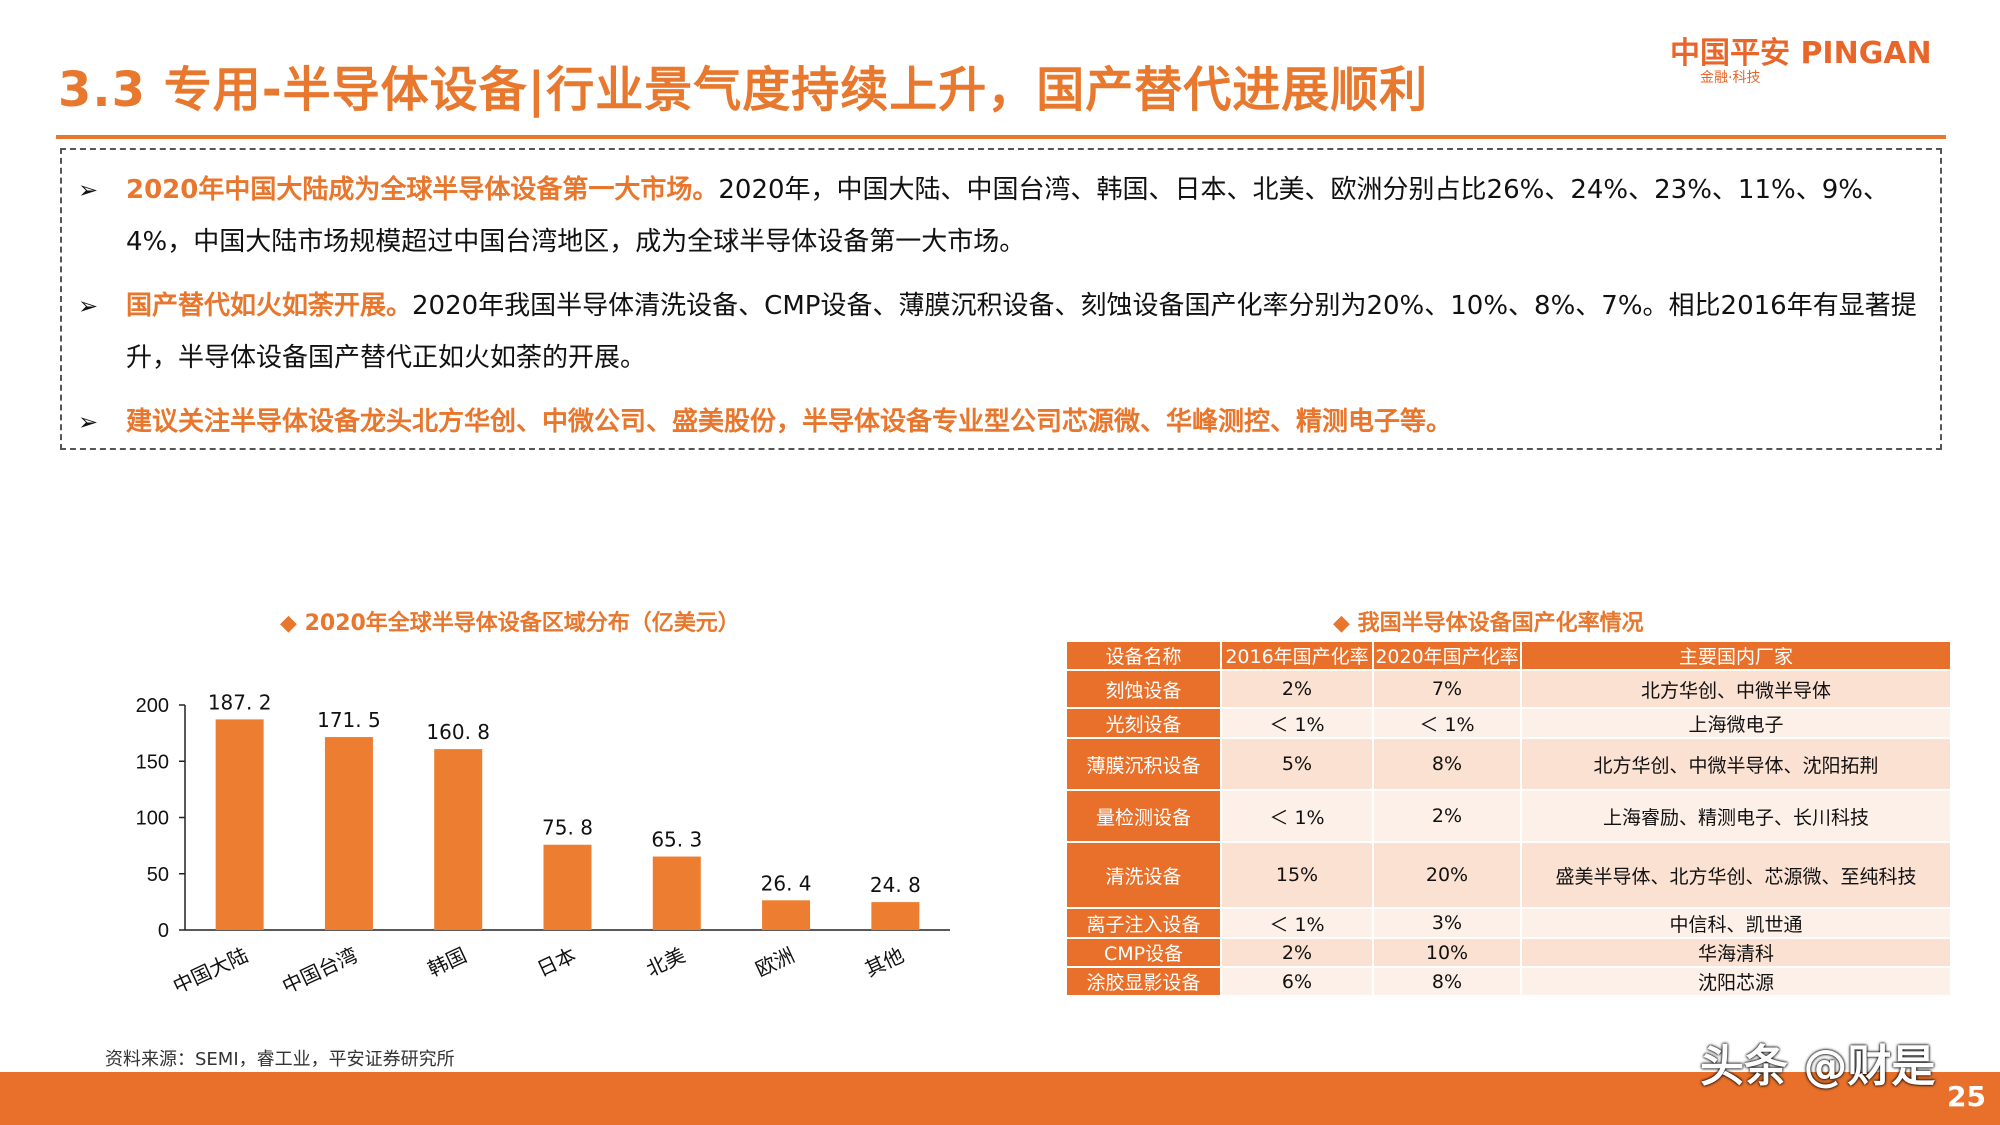  Describe the element at coordinates (1447, 655) in the screenshot. I see `header-cell: 2020年国产化率` at that location.